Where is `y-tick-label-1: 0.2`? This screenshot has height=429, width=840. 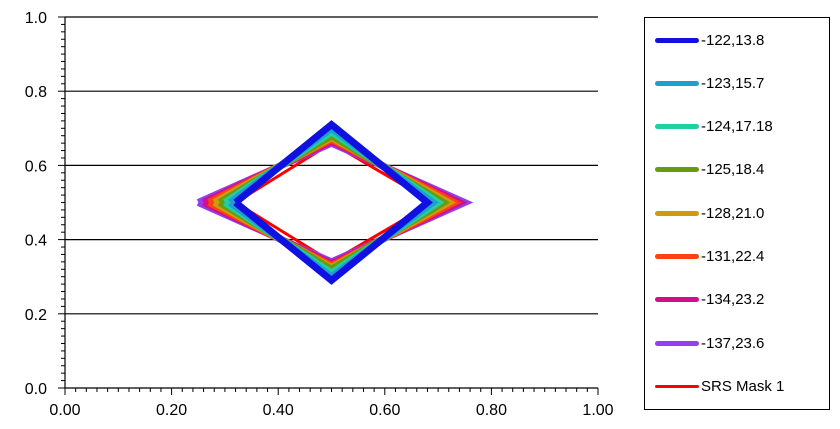 y-tick-label-1: 0.2 is located at coordinates (36, 315).